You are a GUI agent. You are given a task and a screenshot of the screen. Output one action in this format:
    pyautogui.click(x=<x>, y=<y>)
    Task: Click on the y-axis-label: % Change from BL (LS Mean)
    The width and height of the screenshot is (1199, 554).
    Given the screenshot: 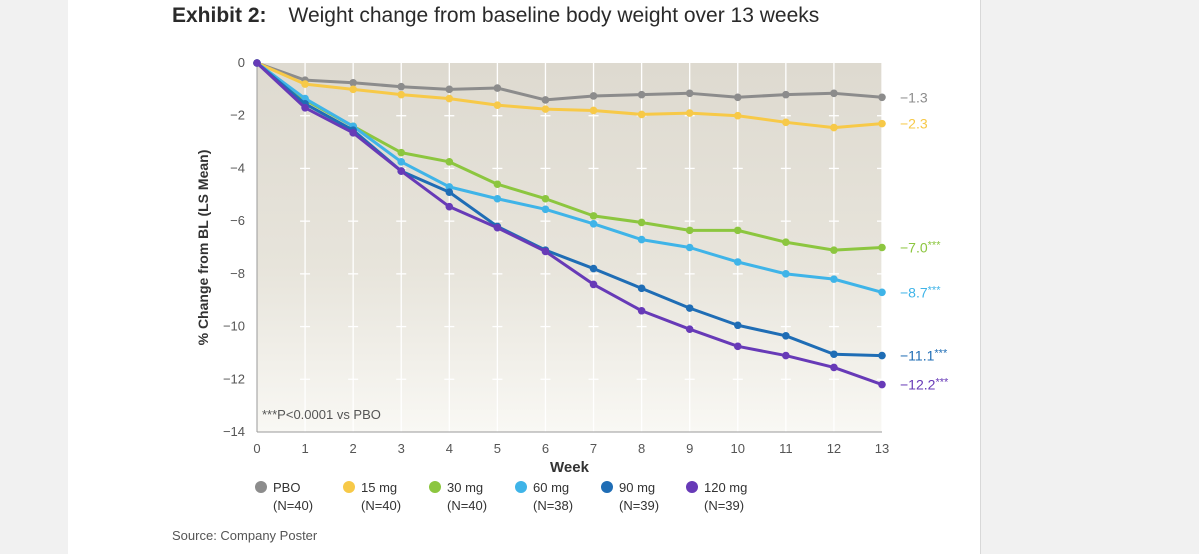 What is the action you would take?
    pyautogui.click(x=203, y=248)
    